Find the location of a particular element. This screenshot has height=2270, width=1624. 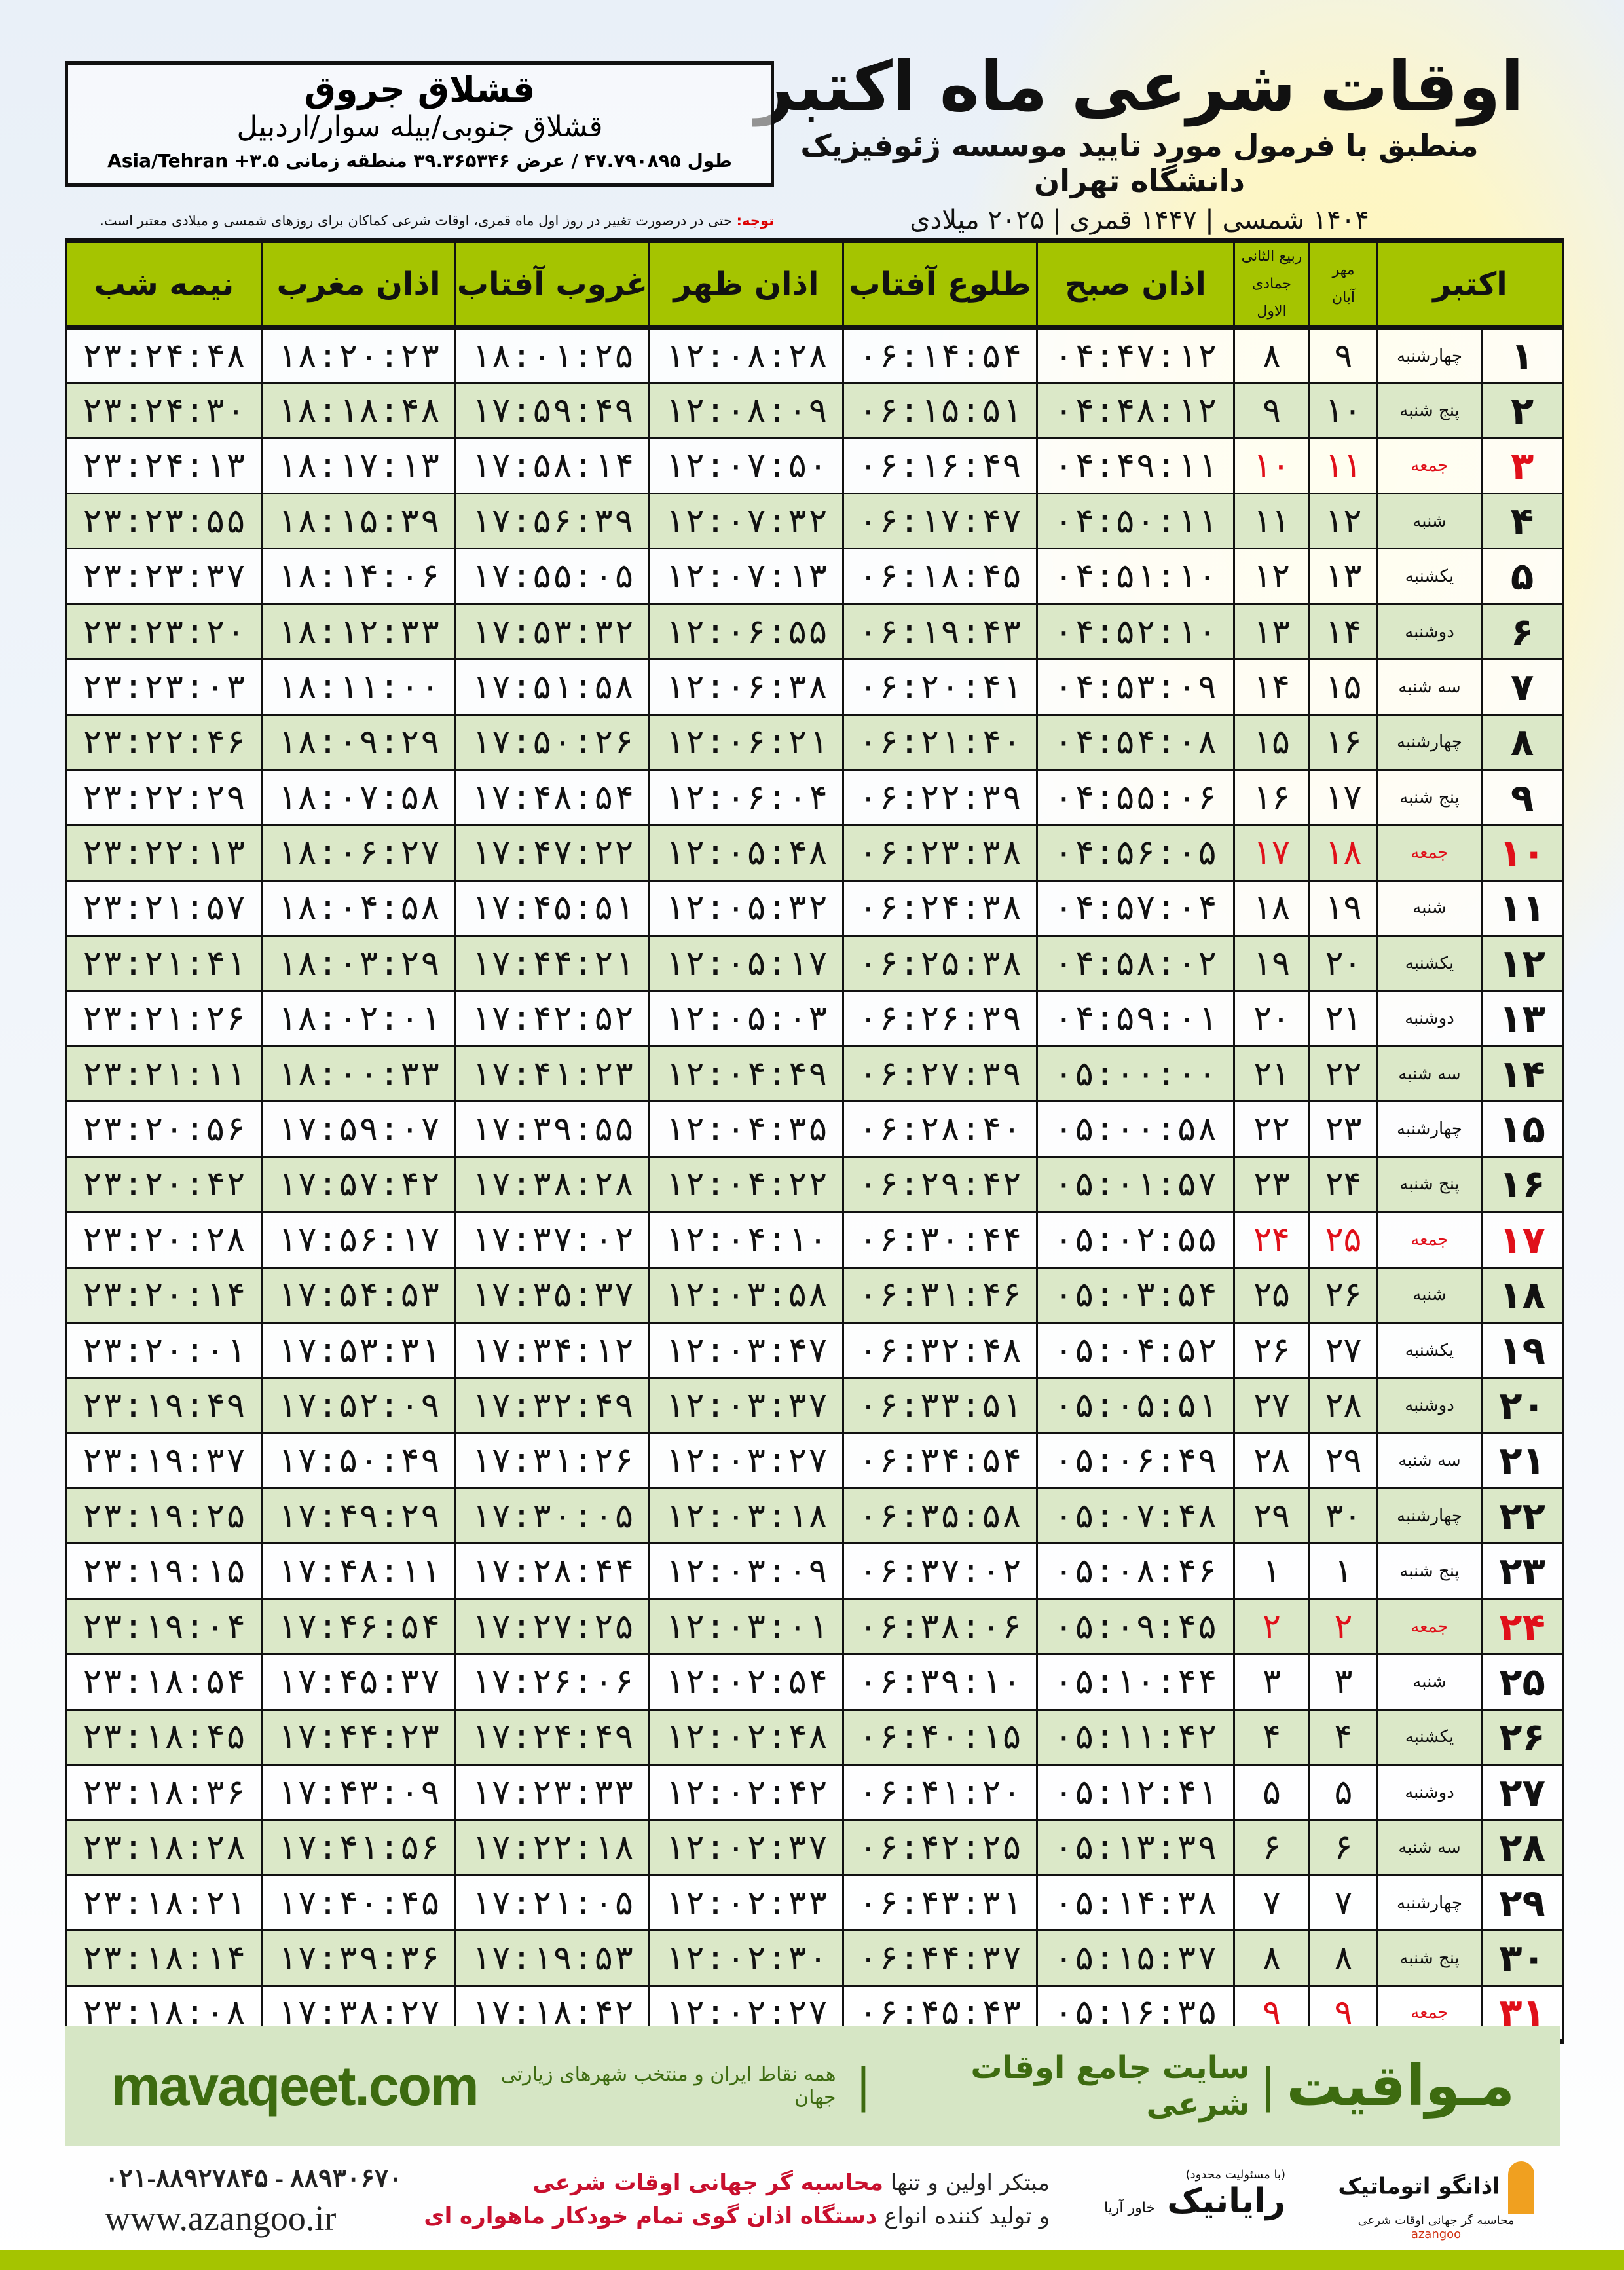

maghrib-time: ۱۸:۱۸:۴۸ is located at coordinates (358, 410).